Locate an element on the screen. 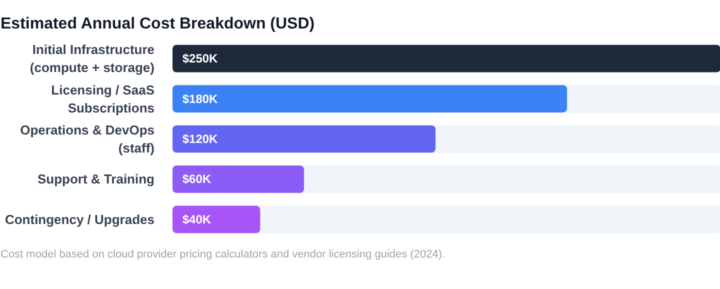  y-tick-label: Initial Infrastructure (compute + storage) is located at coordinates (92, 59).